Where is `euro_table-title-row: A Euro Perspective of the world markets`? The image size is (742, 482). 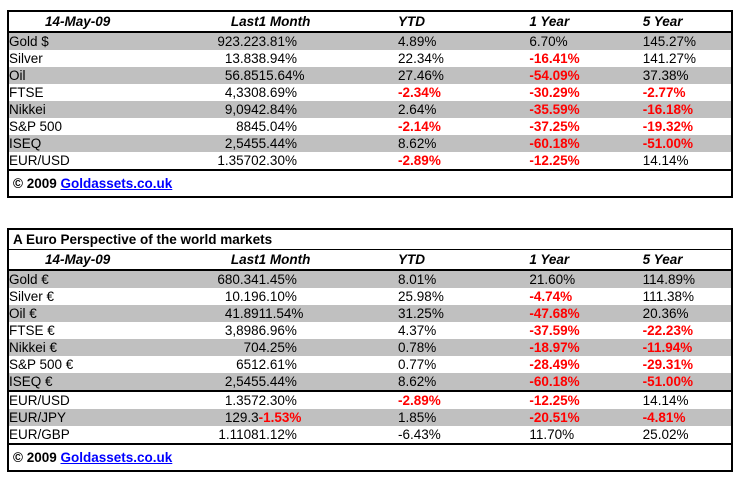
euro_table-title-row: A Euro Perspective of the world markets is located at coordinates (370, 239).